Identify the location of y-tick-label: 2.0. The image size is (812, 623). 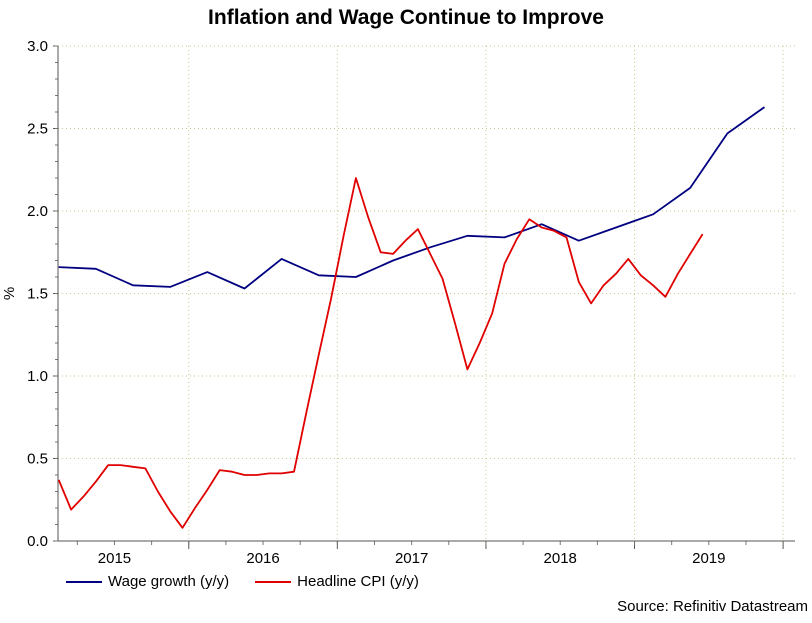
(37, 211).